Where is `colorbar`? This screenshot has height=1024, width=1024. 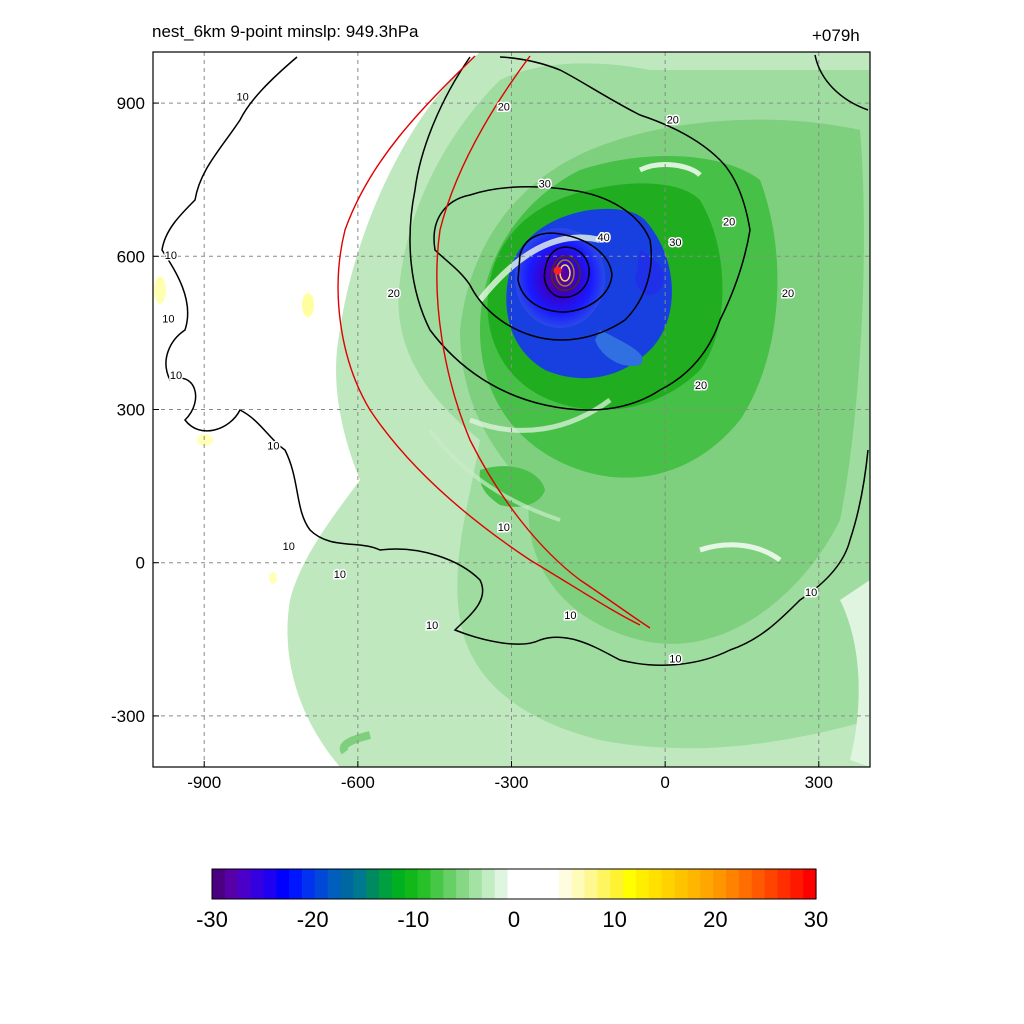
colorbar is located at coordinates (514, 884).